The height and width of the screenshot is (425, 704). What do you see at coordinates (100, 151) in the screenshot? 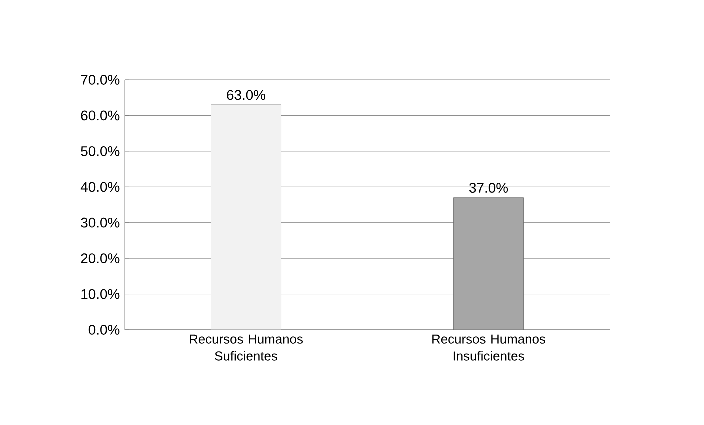
I see `y-tick-label: 50.0%` at bounding box center [100, 151].